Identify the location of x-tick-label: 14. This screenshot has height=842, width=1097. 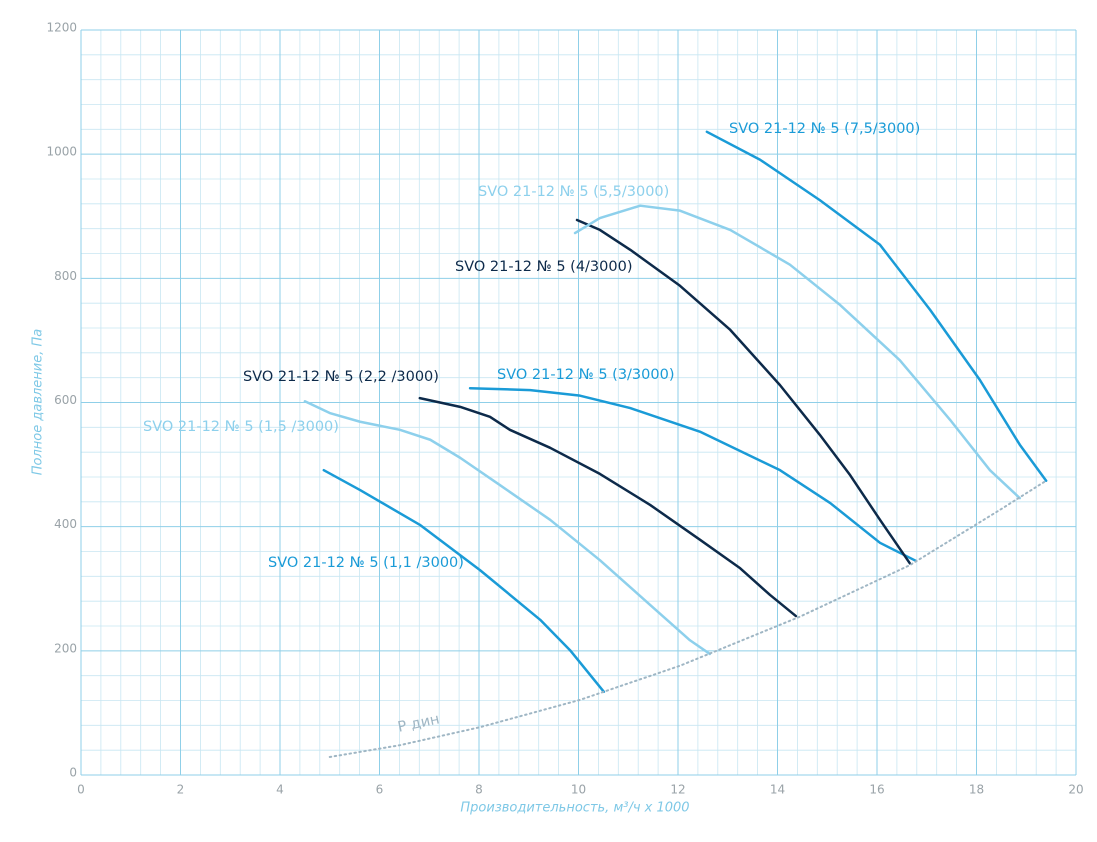
(777, 790).